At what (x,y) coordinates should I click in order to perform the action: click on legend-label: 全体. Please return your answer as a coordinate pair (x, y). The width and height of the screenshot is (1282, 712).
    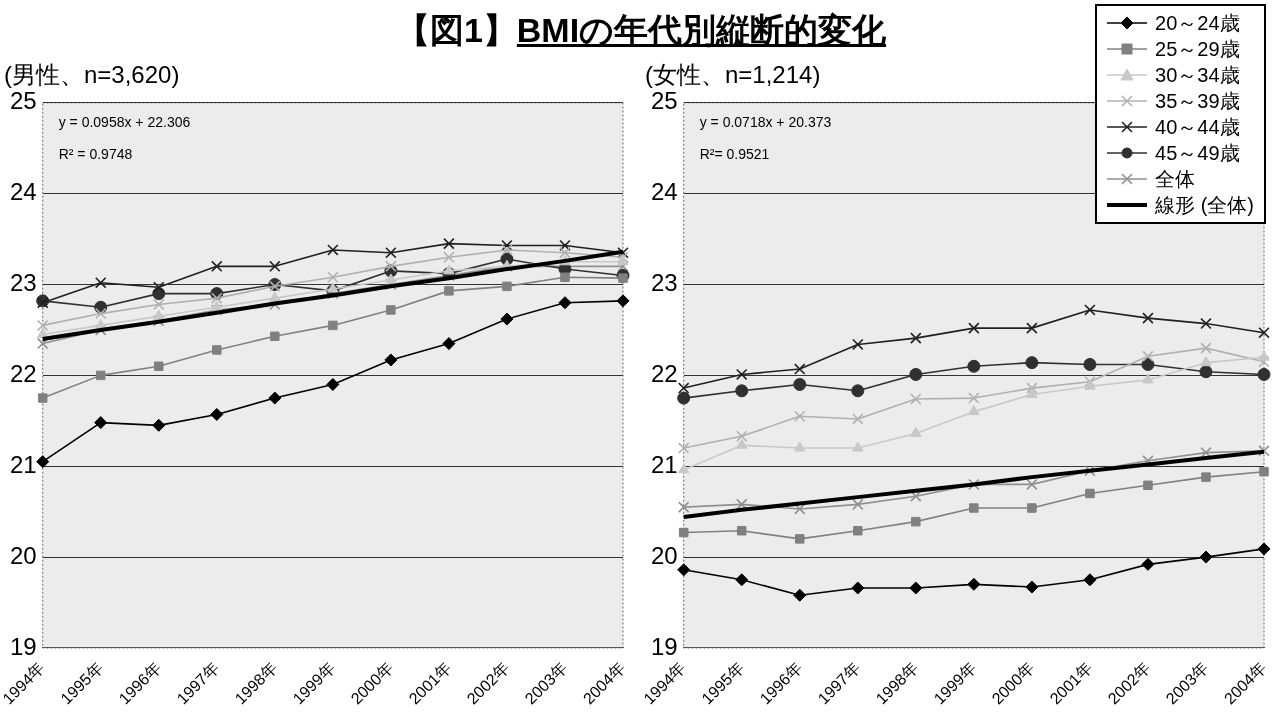
    Looking at the image, I should click on (1175, 179).